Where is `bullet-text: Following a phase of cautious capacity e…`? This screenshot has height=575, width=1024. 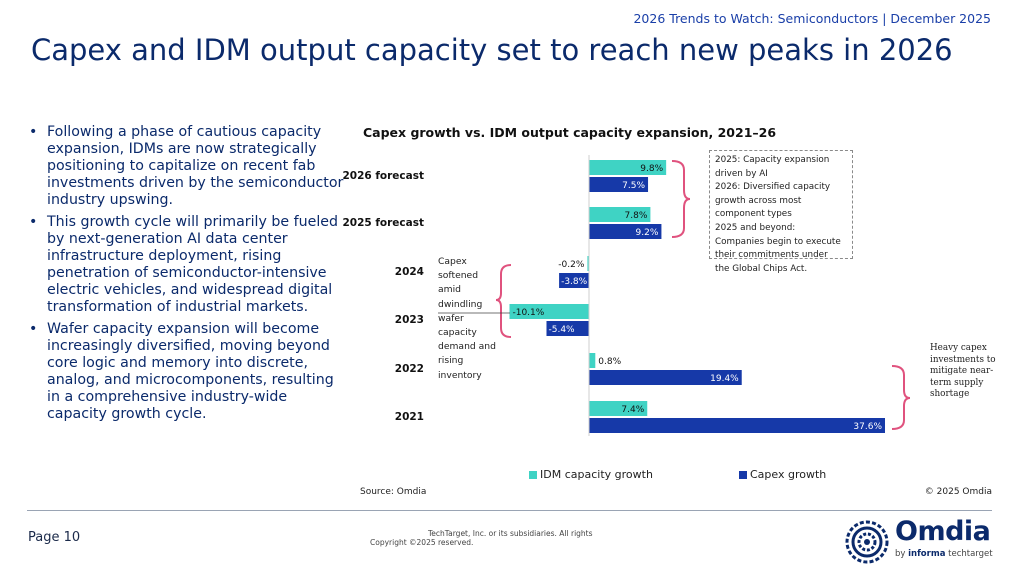 bullet-text: Following a phase of cautious capacity e… is located at coordinates (195, 166).